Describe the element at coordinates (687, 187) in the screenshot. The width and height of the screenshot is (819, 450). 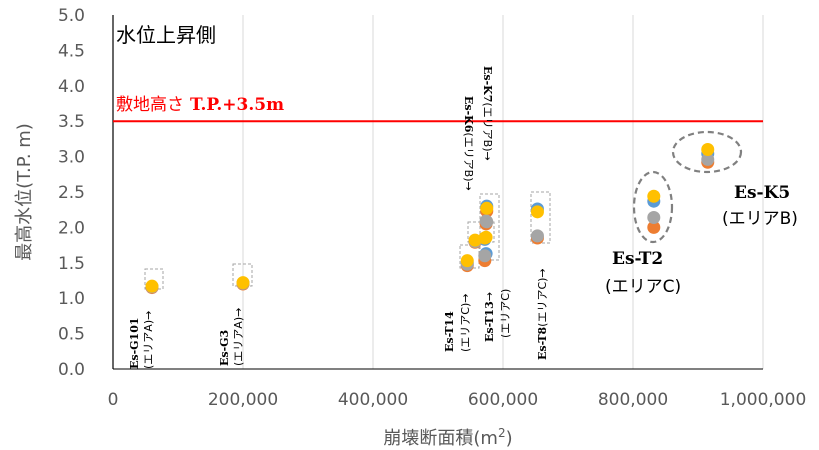
I see `highlight-ellipses` at that location.